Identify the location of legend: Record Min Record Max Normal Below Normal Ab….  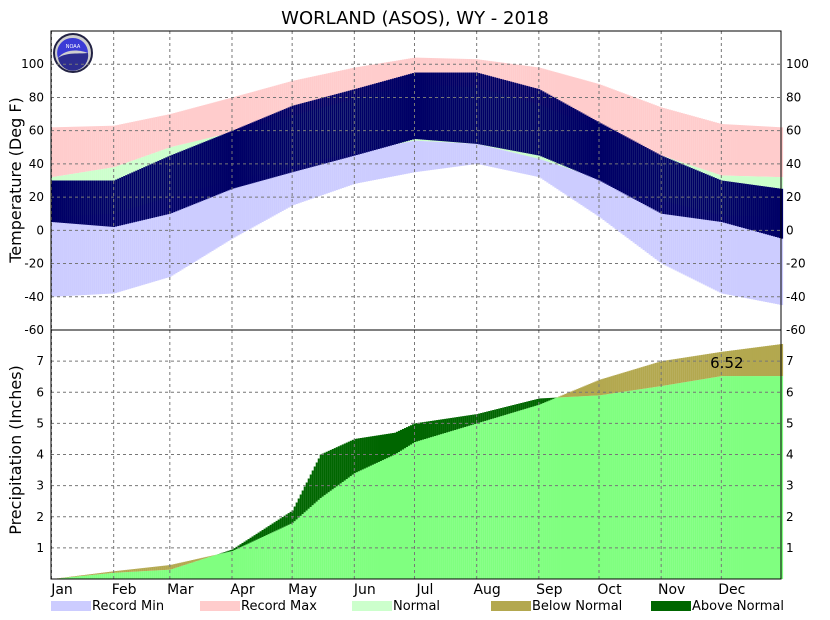
(417, 606).